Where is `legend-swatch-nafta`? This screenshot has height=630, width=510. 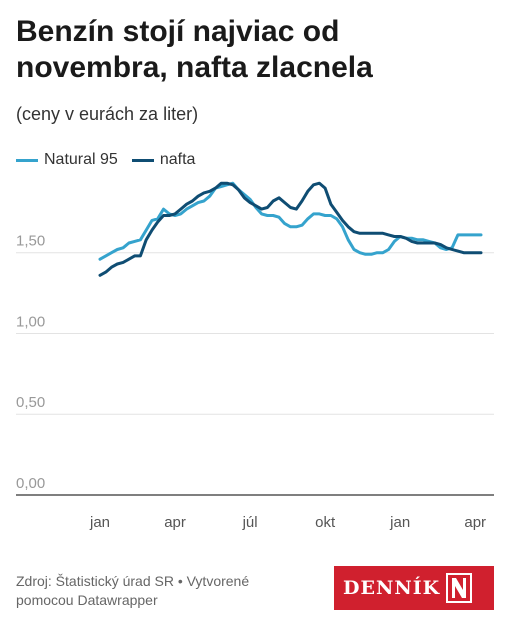 legend-swatch-nafta is located at coordinates (142, 160).